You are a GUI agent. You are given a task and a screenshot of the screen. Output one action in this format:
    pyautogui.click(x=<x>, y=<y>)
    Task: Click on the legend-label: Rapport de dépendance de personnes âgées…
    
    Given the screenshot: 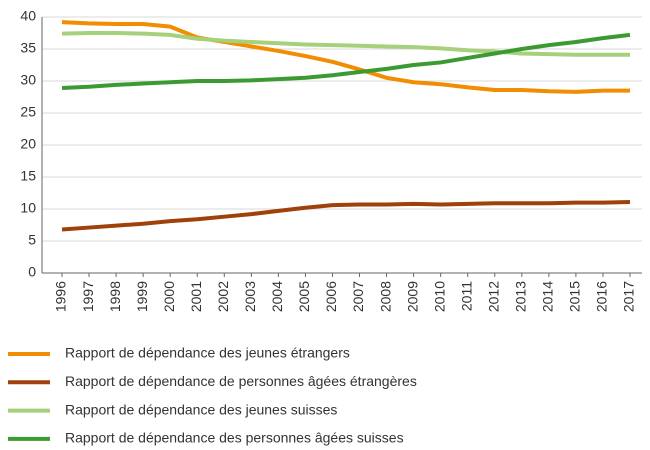 What is the action you would take?
    pyautogui.click(x=241, y=381)
    